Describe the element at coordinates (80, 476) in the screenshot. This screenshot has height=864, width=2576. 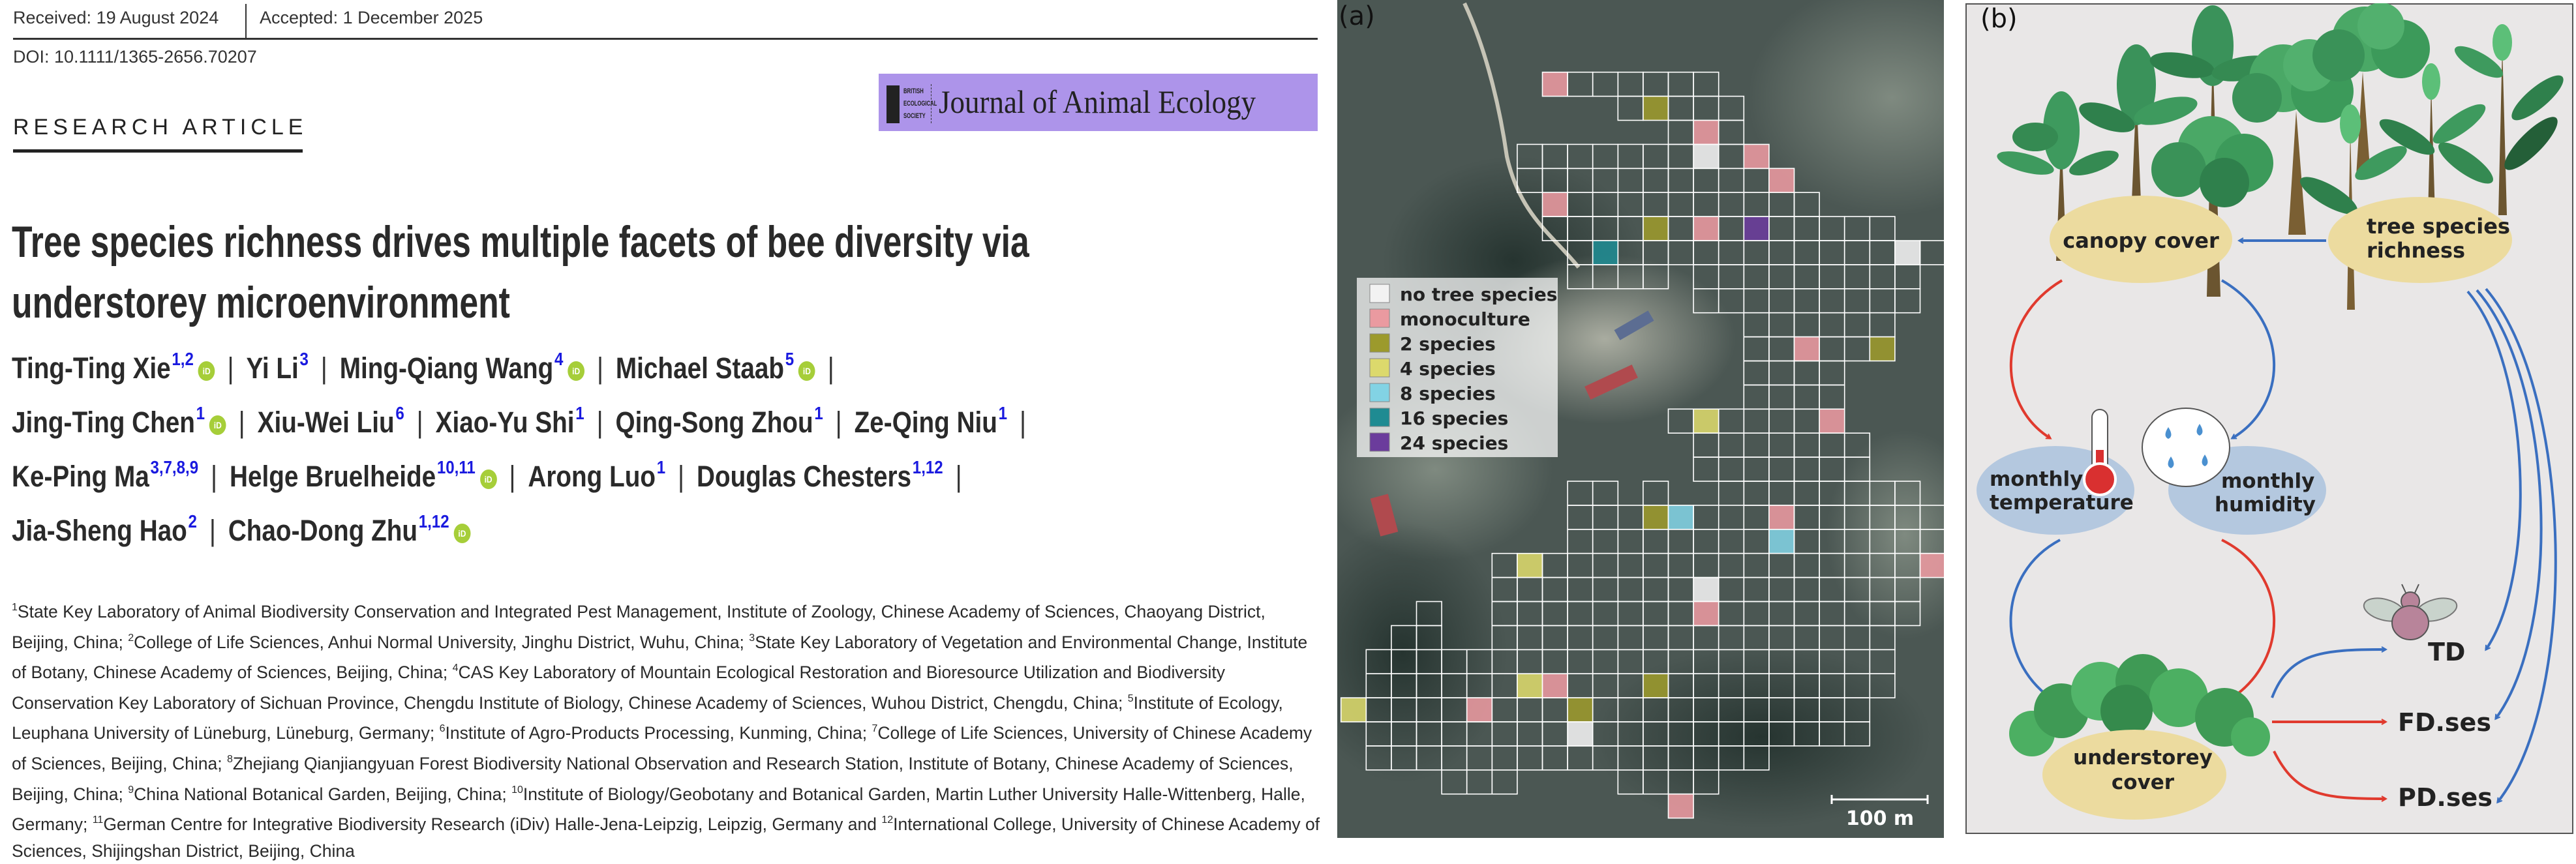
I see `author-name: Ke-Ping Ma` at that location.